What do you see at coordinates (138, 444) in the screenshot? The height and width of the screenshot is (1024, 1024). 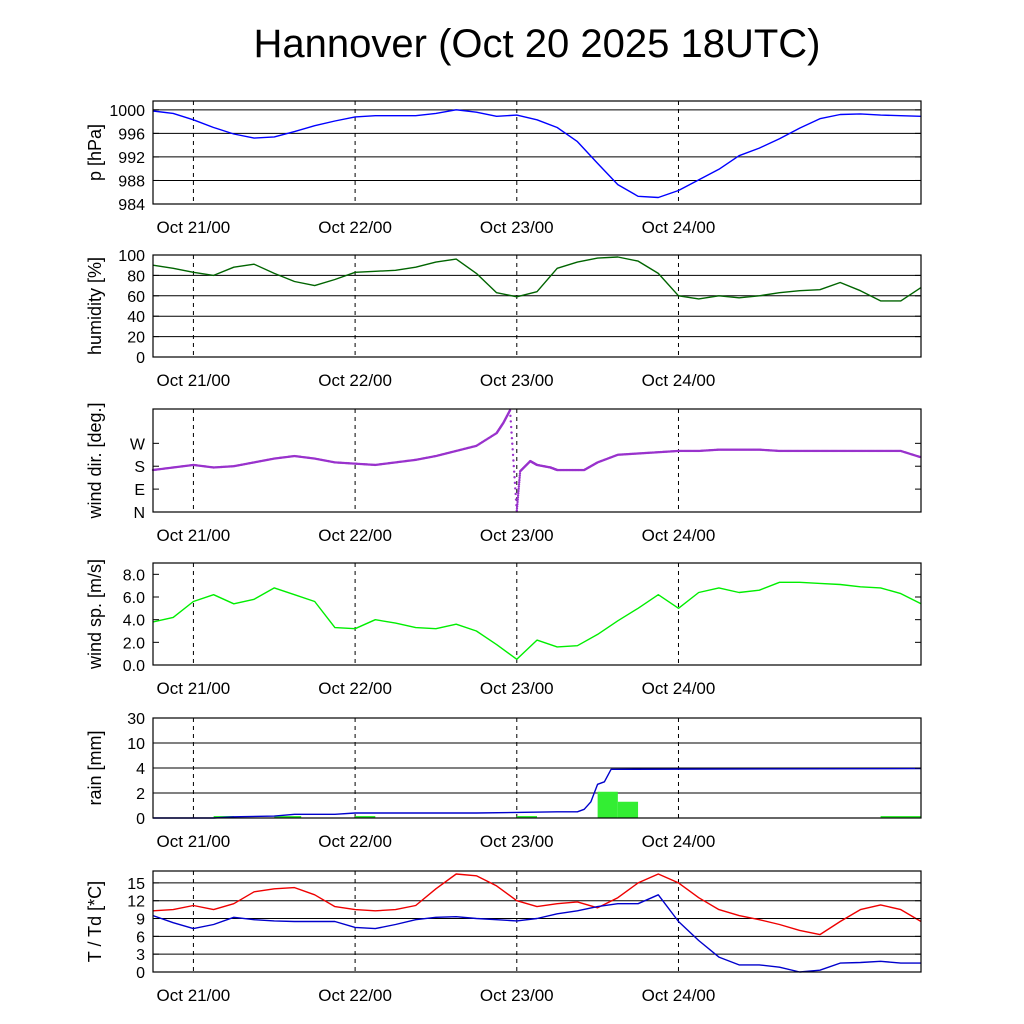 I see `y-tick-label: W` at bounding box center [138, 444].